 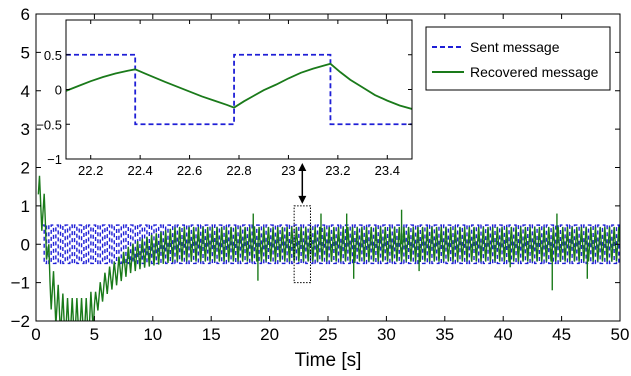 I want to click on inset-y-tick-label-1: −0.5, so click(x=49, y=124).